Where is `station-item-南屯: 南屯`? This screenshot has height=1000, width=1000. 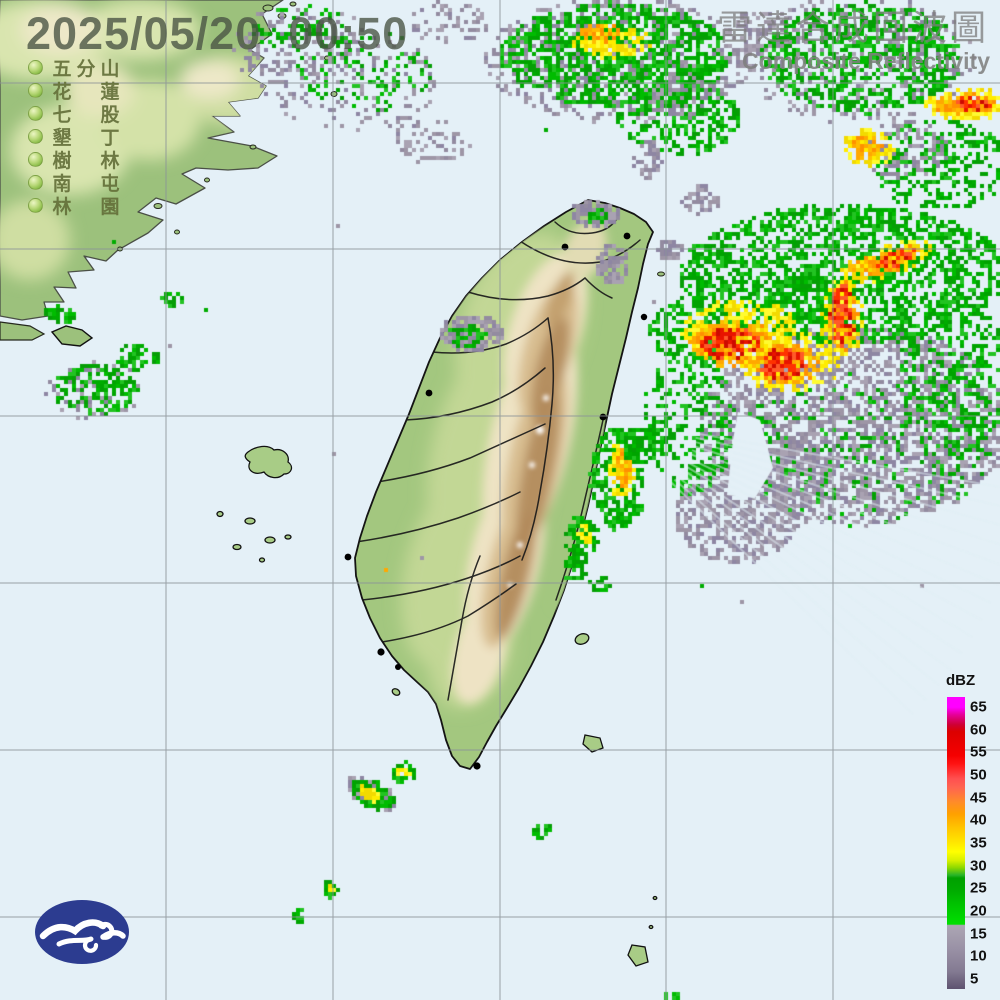
station-item-南屯: 南屯 is located at coordinates (75, 183).